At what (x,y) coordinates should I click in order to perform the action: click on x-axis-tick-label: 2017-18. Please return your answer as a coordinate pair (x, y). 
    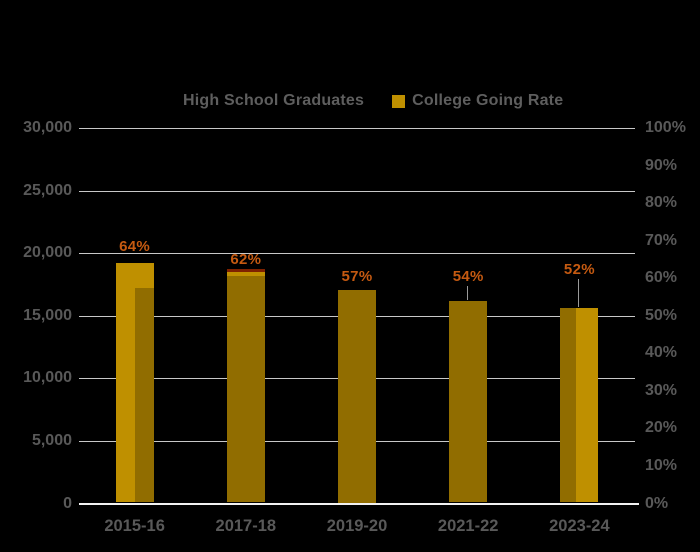
    Looking at the image, I should click on (246, 526).